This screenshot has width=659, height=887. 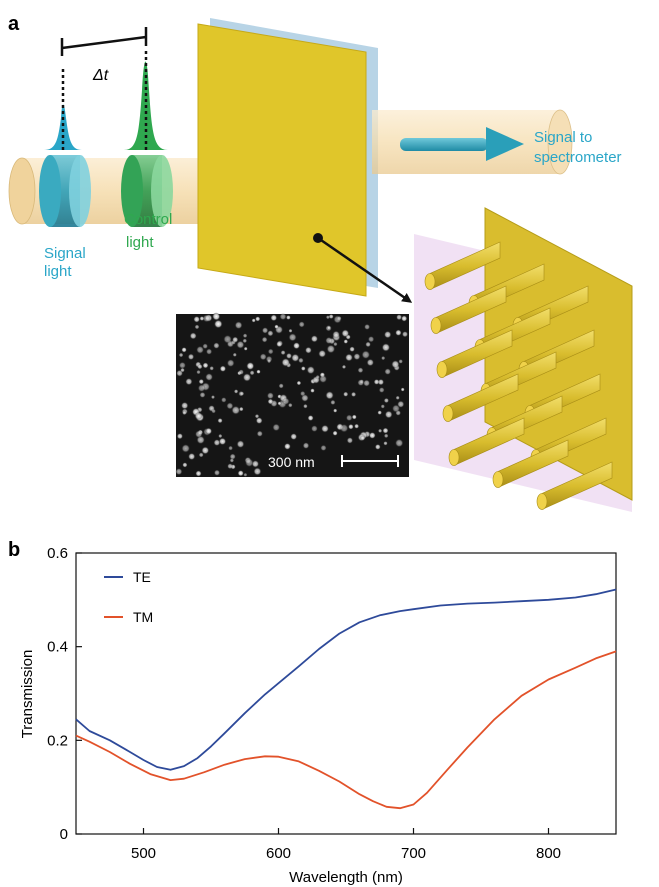 I want to click on delay-bracket: Δt, so click(x=104, y=55).